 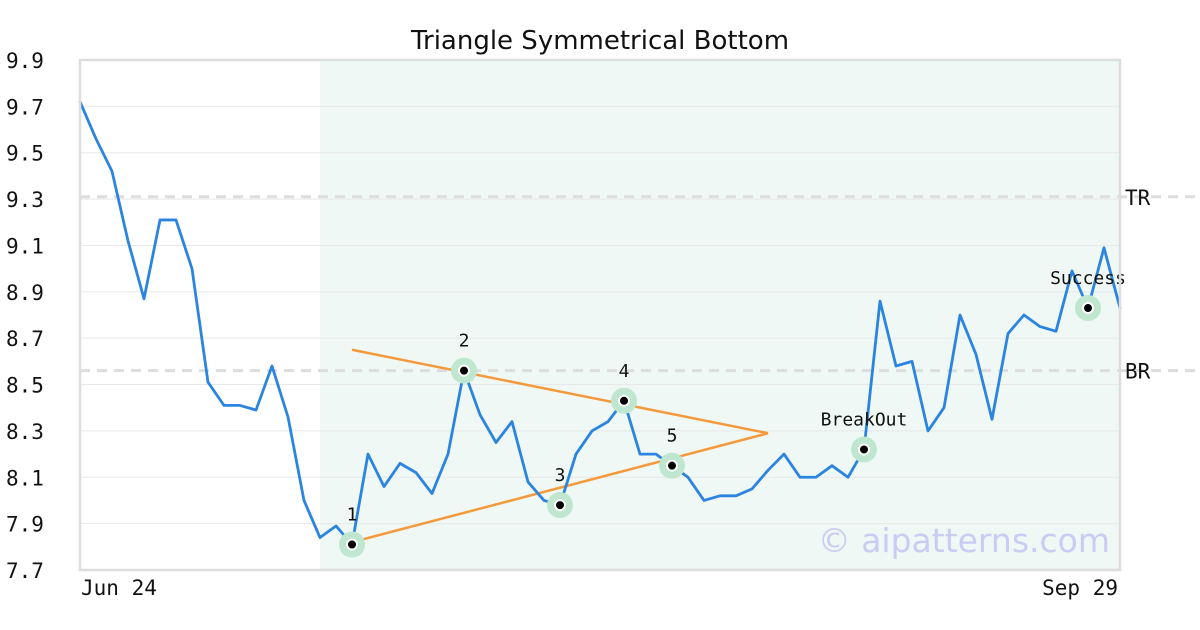 I want to click on reference-line-label: BR, so click(x=1138, y=372).